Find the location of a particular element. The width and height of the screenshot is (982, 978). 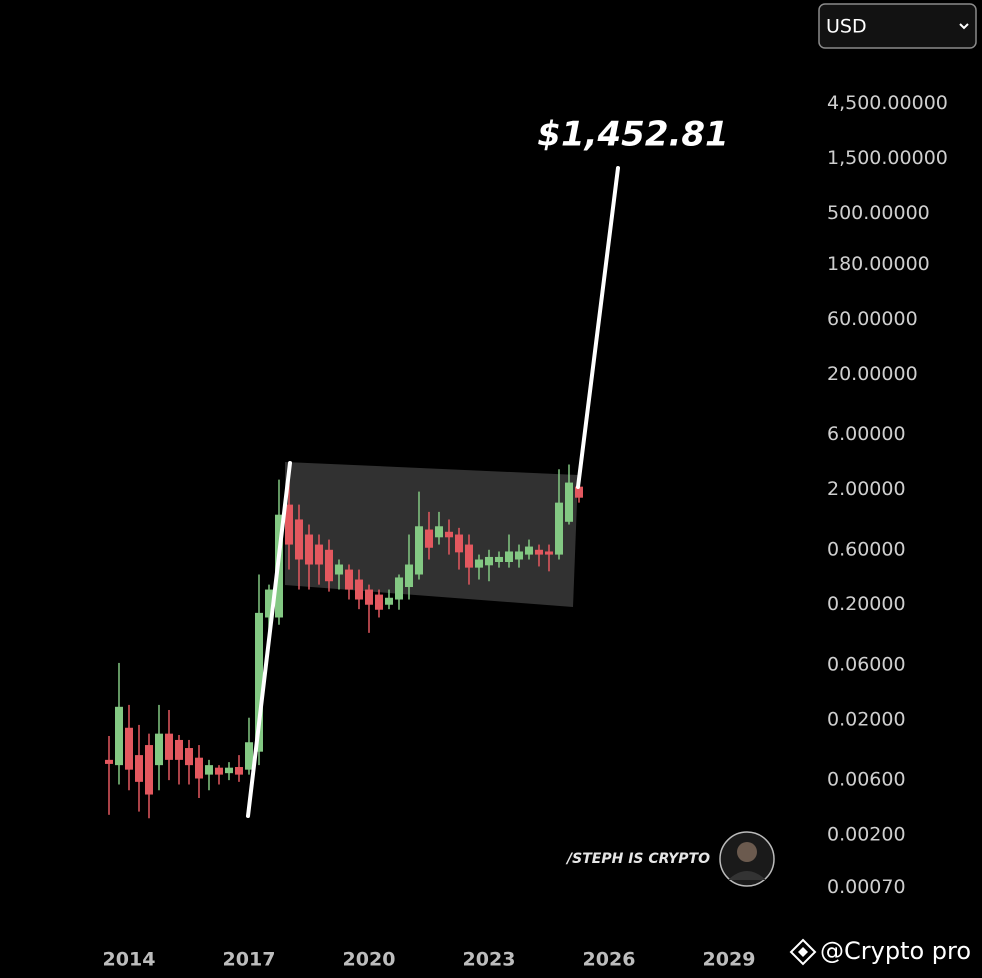

y-tick-label: 0.00070 is located at coordinates (866, 887).